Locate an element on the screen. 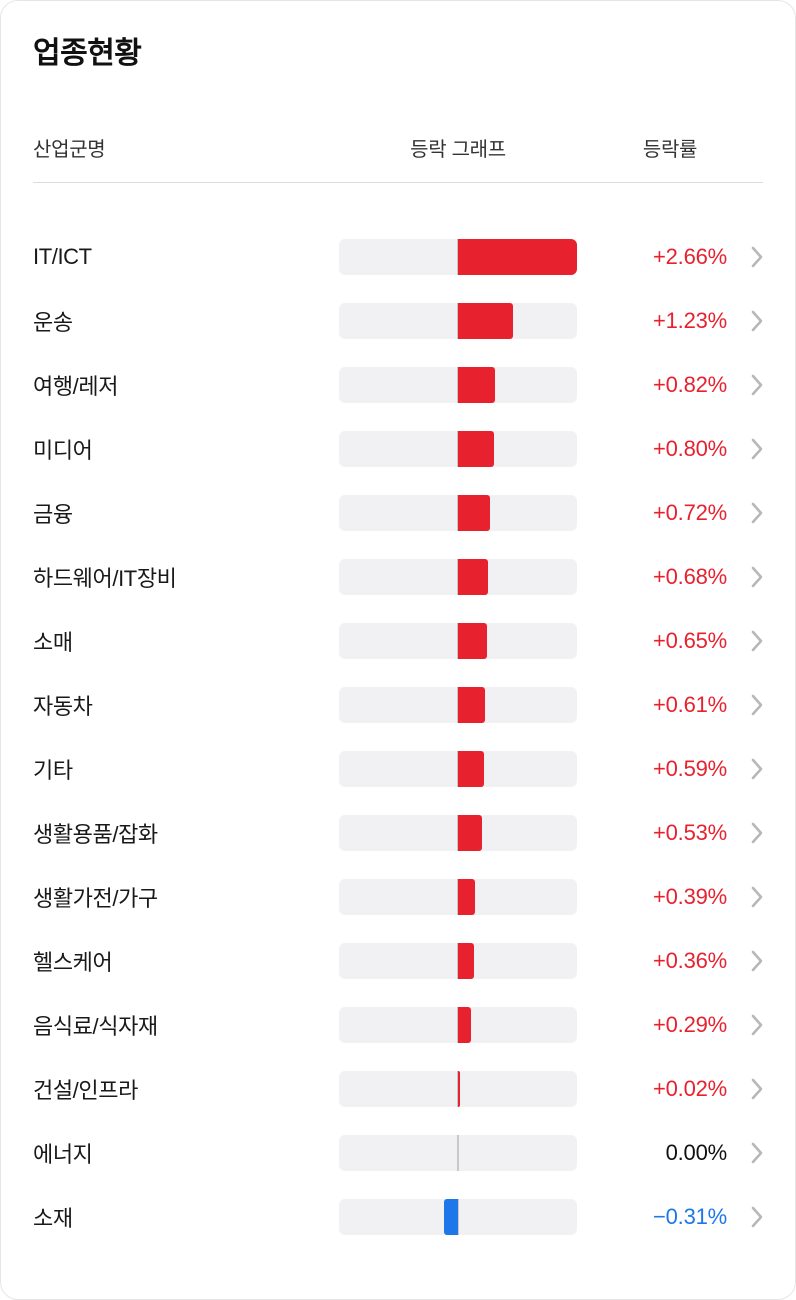 The image size is (796, 1300). page-title: 업종현황 is located at coordinates (87, 53).